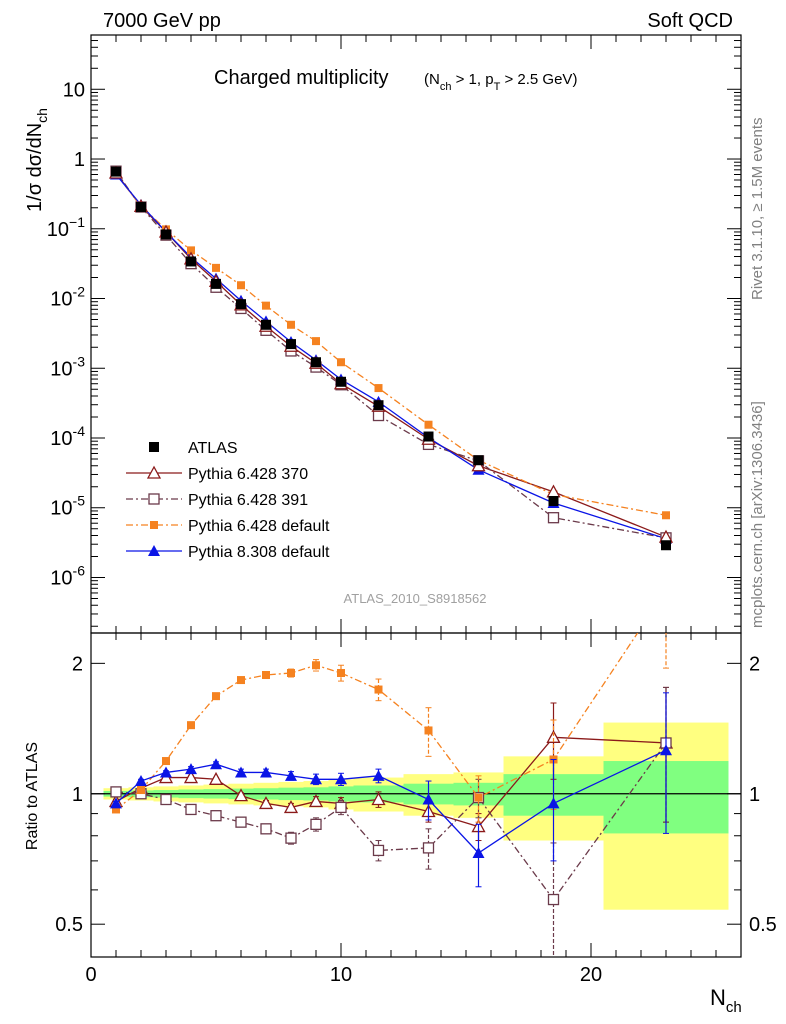  I want to click on legend-label-p6_default: Pythia 6.428 default, so click(259, 526).